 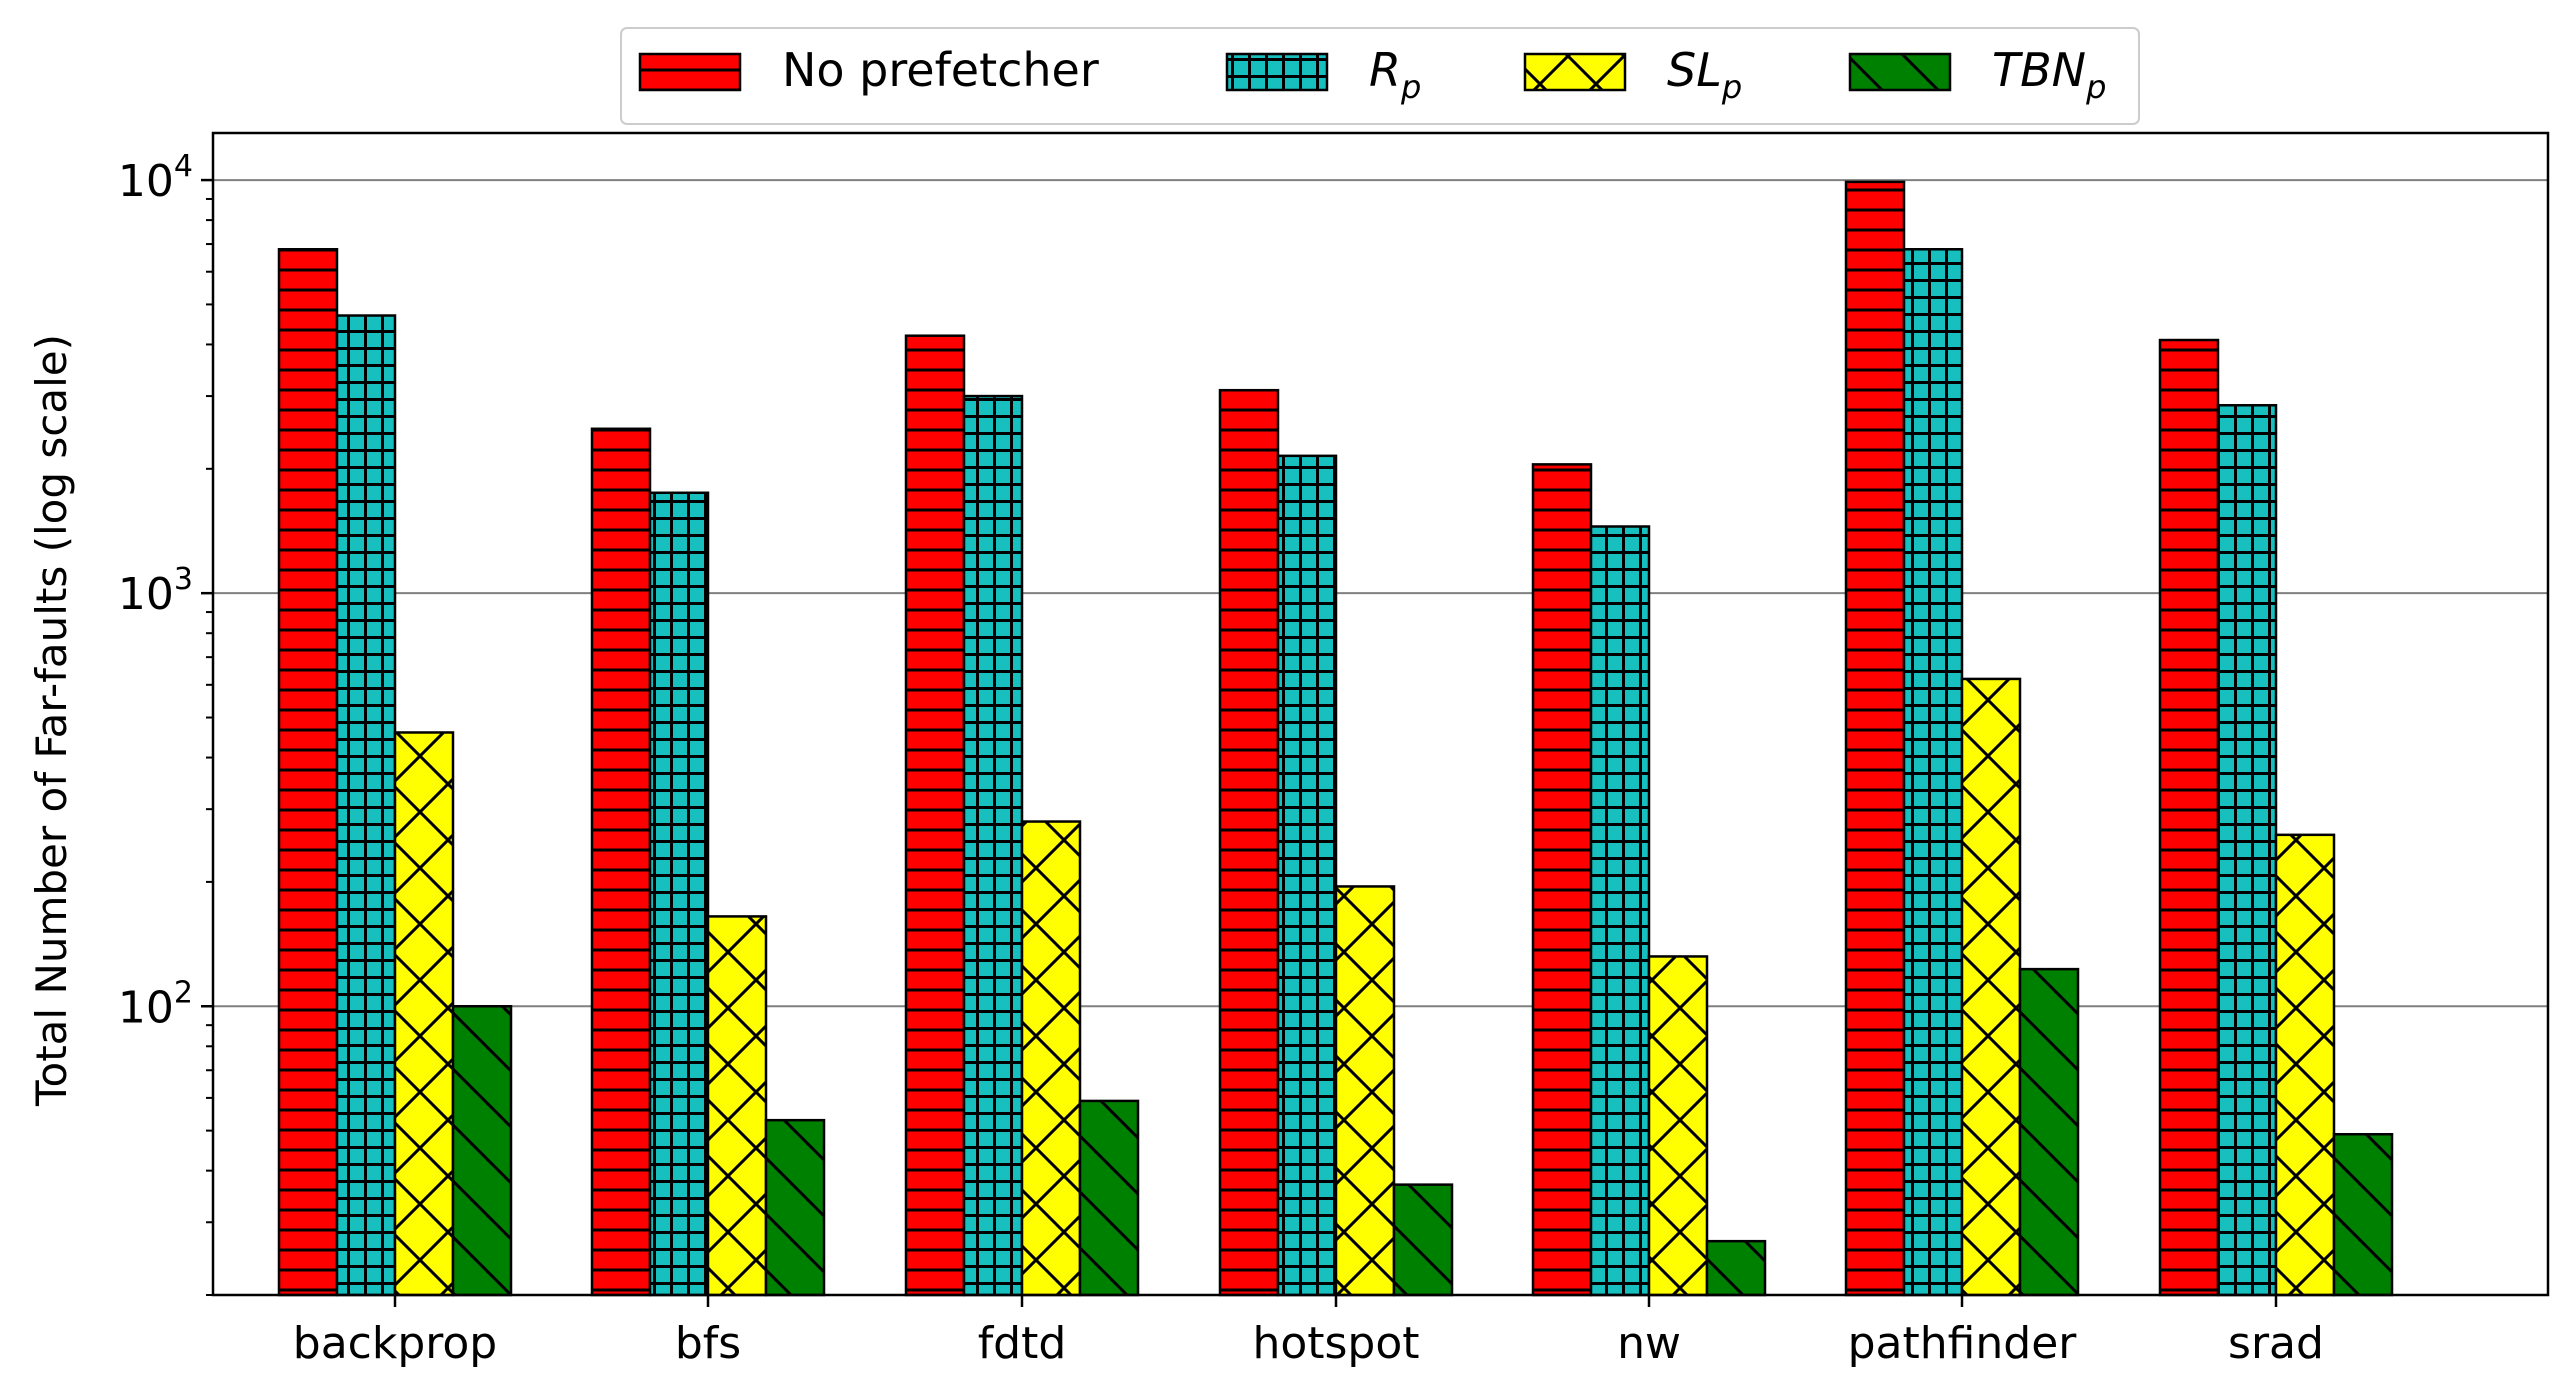 I want to click on x-tick-label-fdtd: fdtd, so click(x=1022, y=1343).